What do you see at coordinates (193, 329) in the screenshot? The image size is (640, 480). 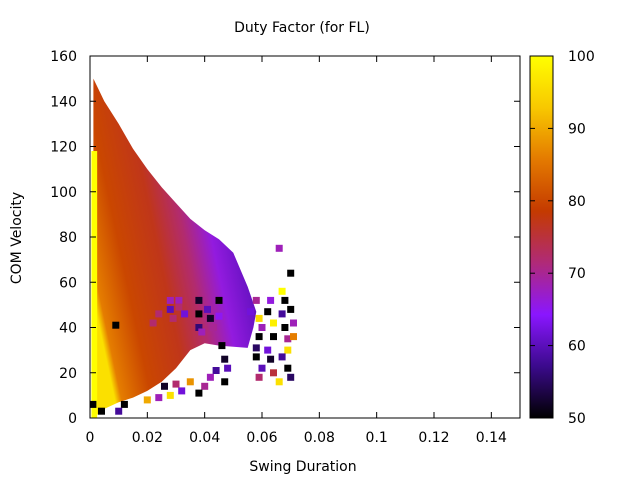 I see `data-points` at bounding box center [193, 329].